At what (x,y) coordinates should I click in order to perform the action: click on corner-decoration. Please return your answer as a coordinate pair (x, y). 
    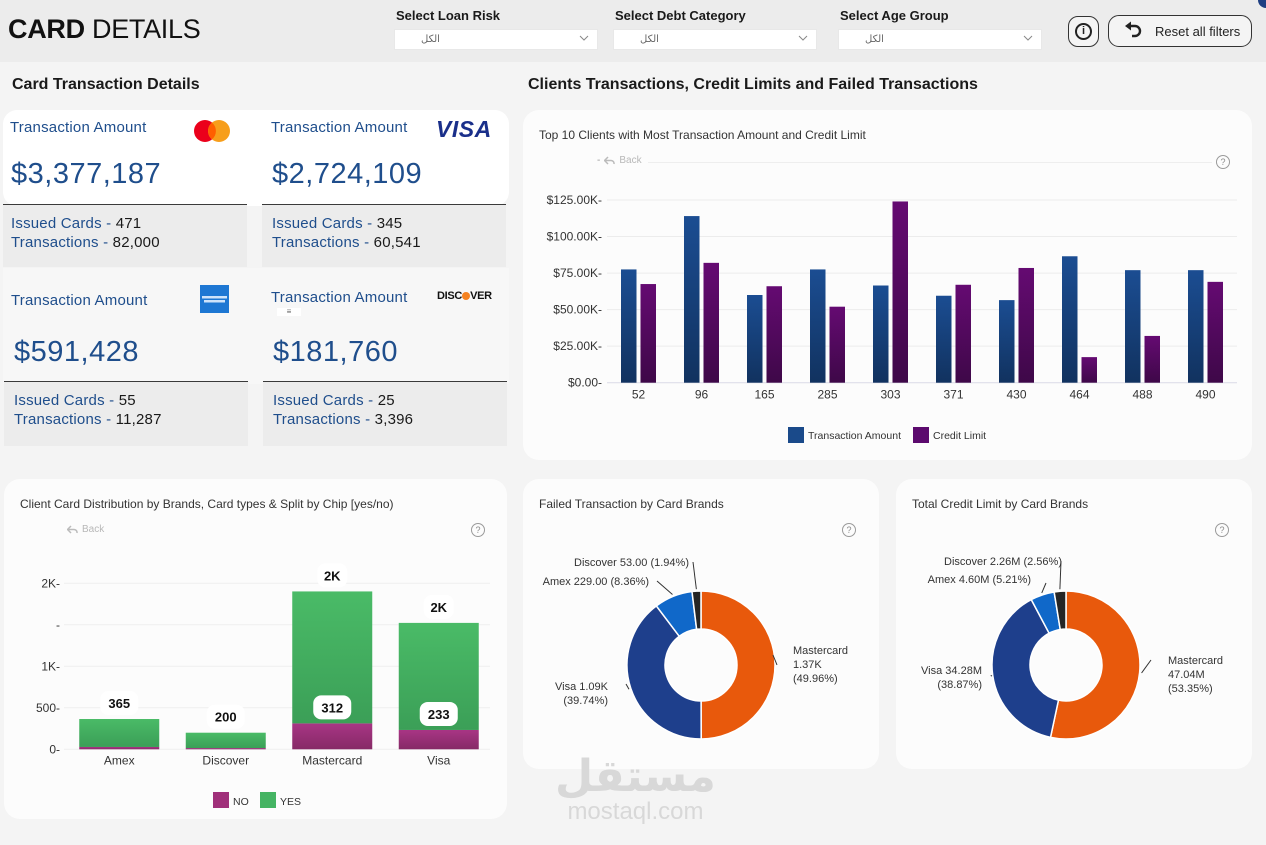
    Looking at the image, I should click on (1262, 4).